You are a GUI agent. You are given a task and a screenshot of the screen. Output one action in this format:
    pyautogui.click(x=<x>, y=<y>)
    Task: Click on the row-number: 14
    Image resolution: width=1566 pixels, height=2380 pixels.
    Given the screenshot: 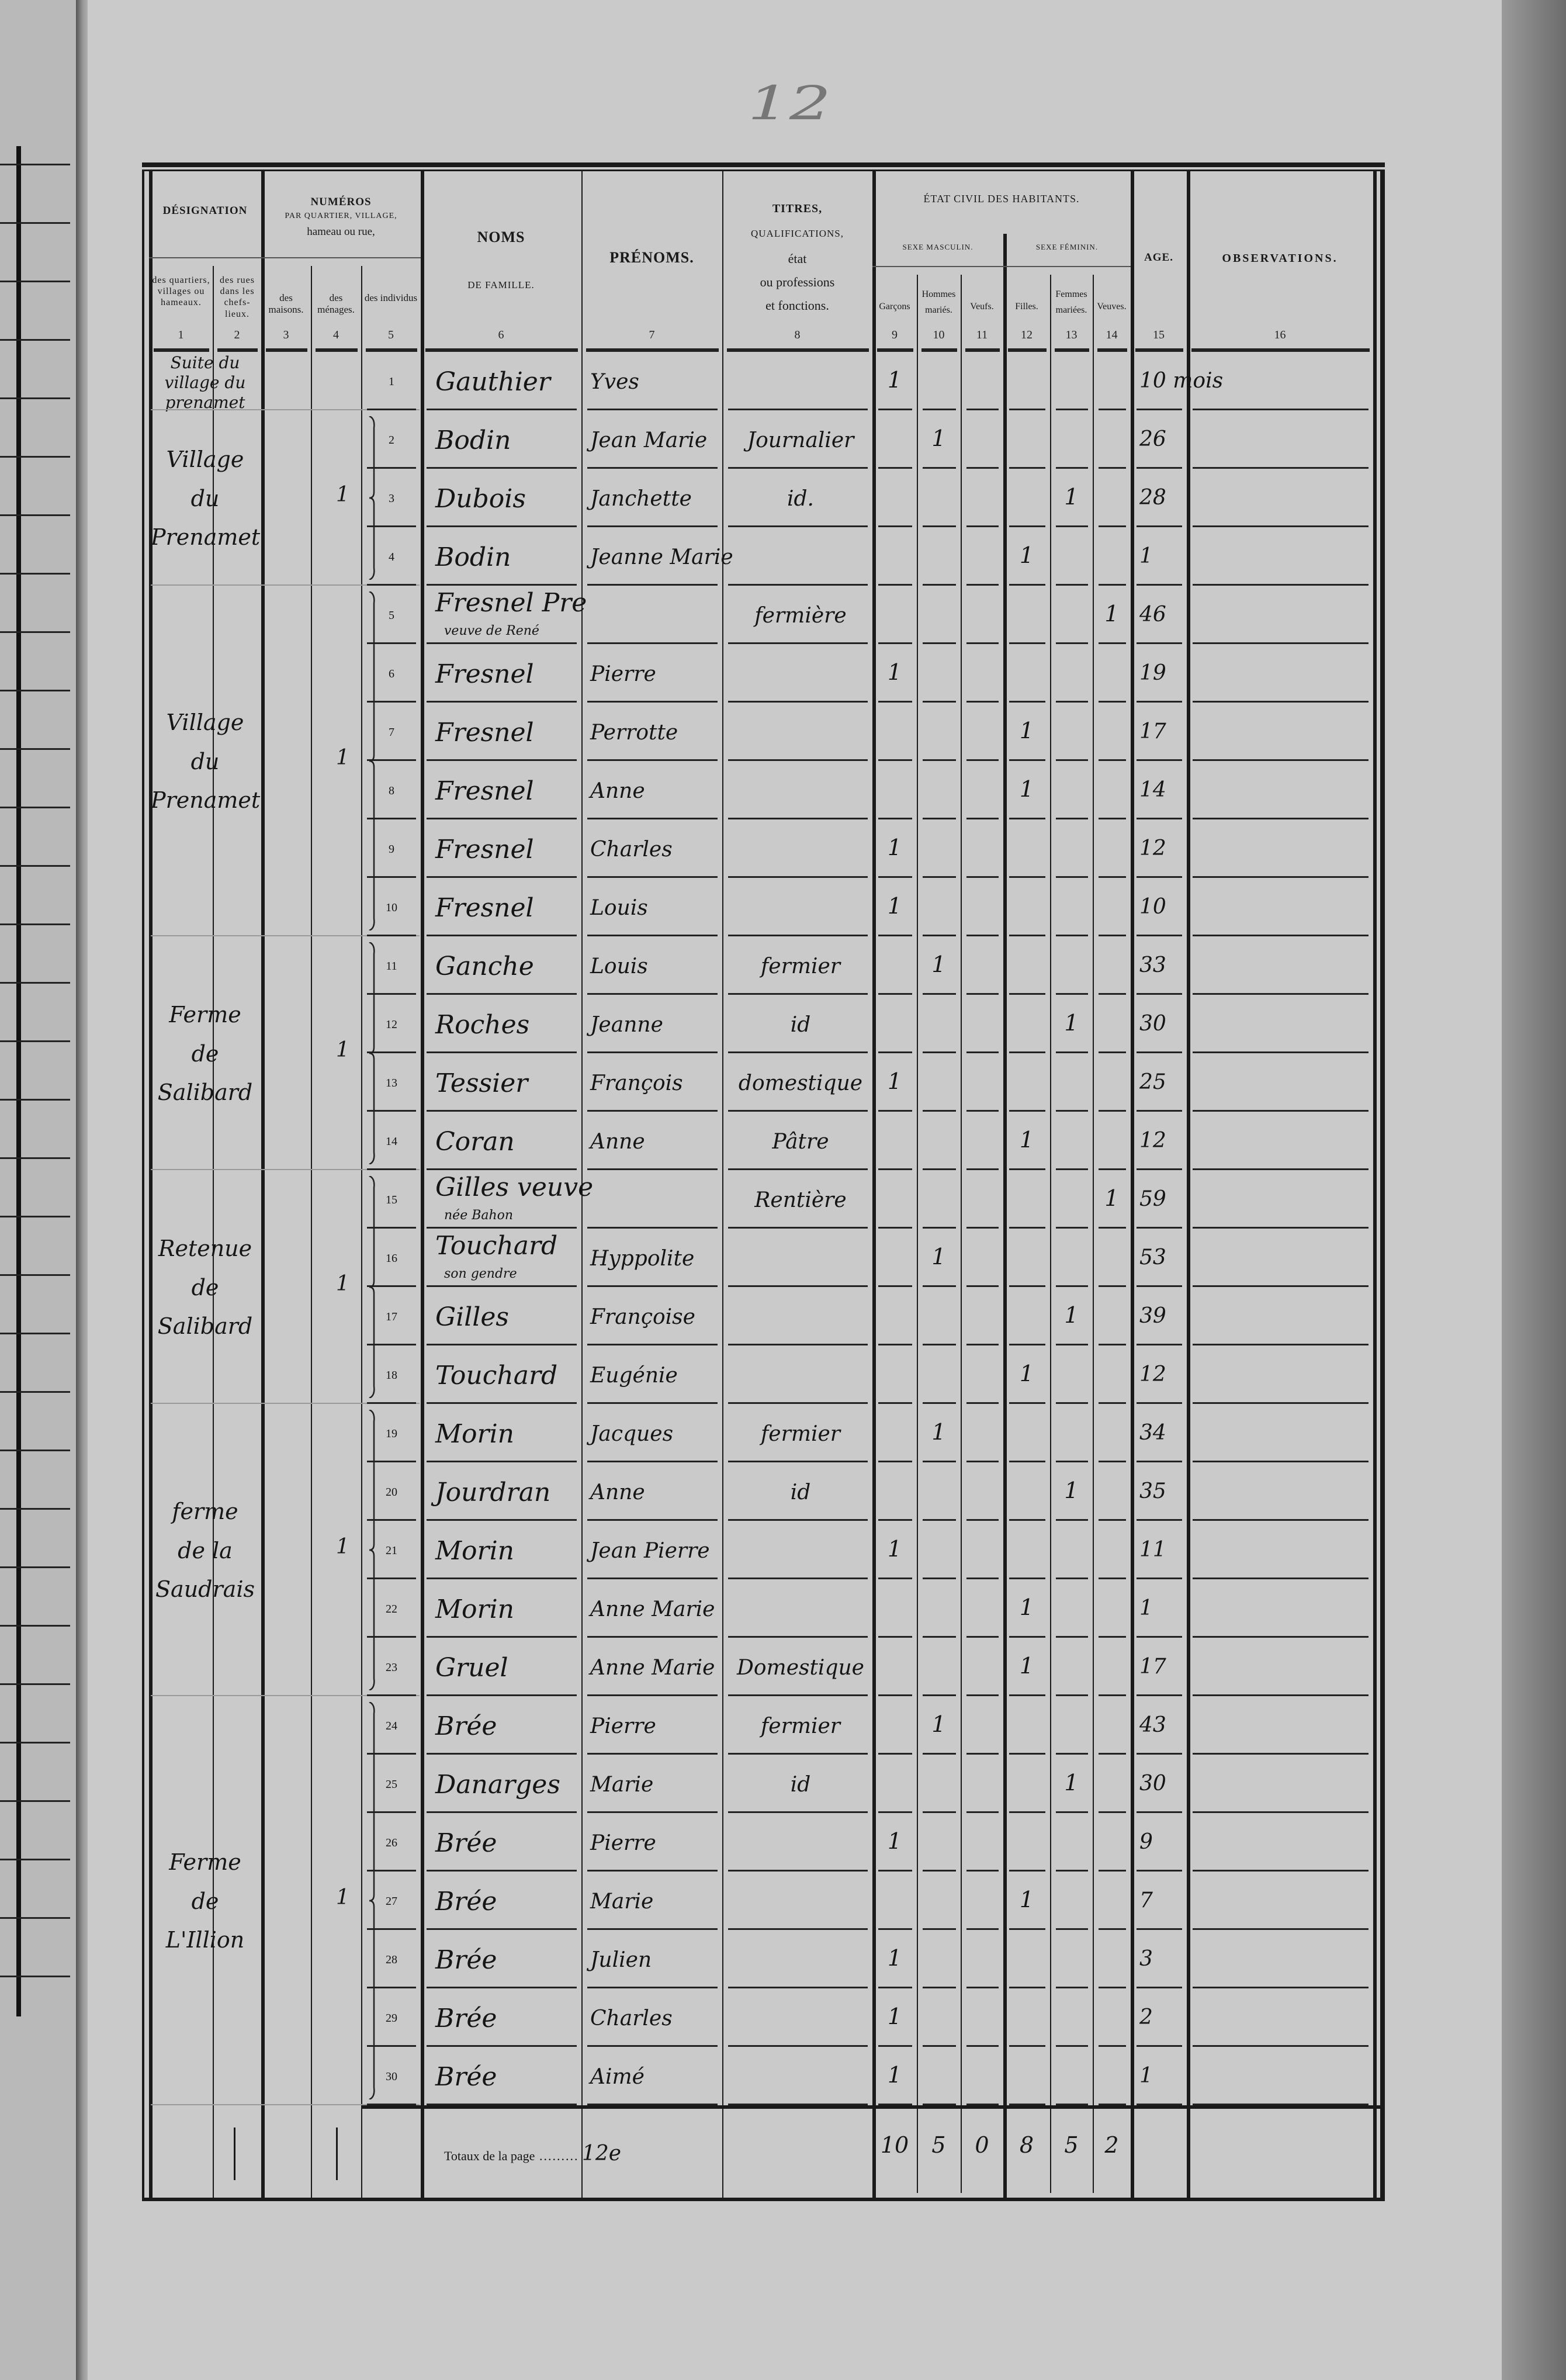 What is the action you would take?
    pyautogui.click(x=391, y=1141)
    